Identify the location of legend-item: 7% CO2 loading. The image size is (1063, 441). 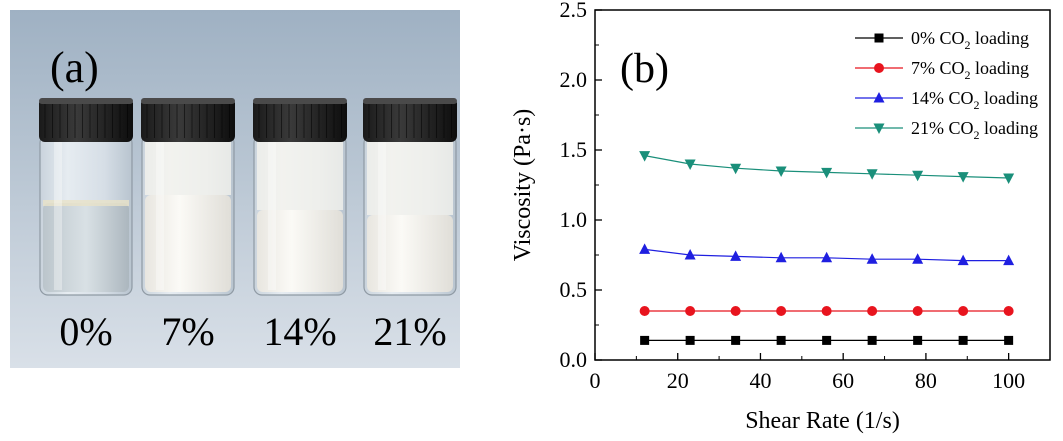
(942, 70).